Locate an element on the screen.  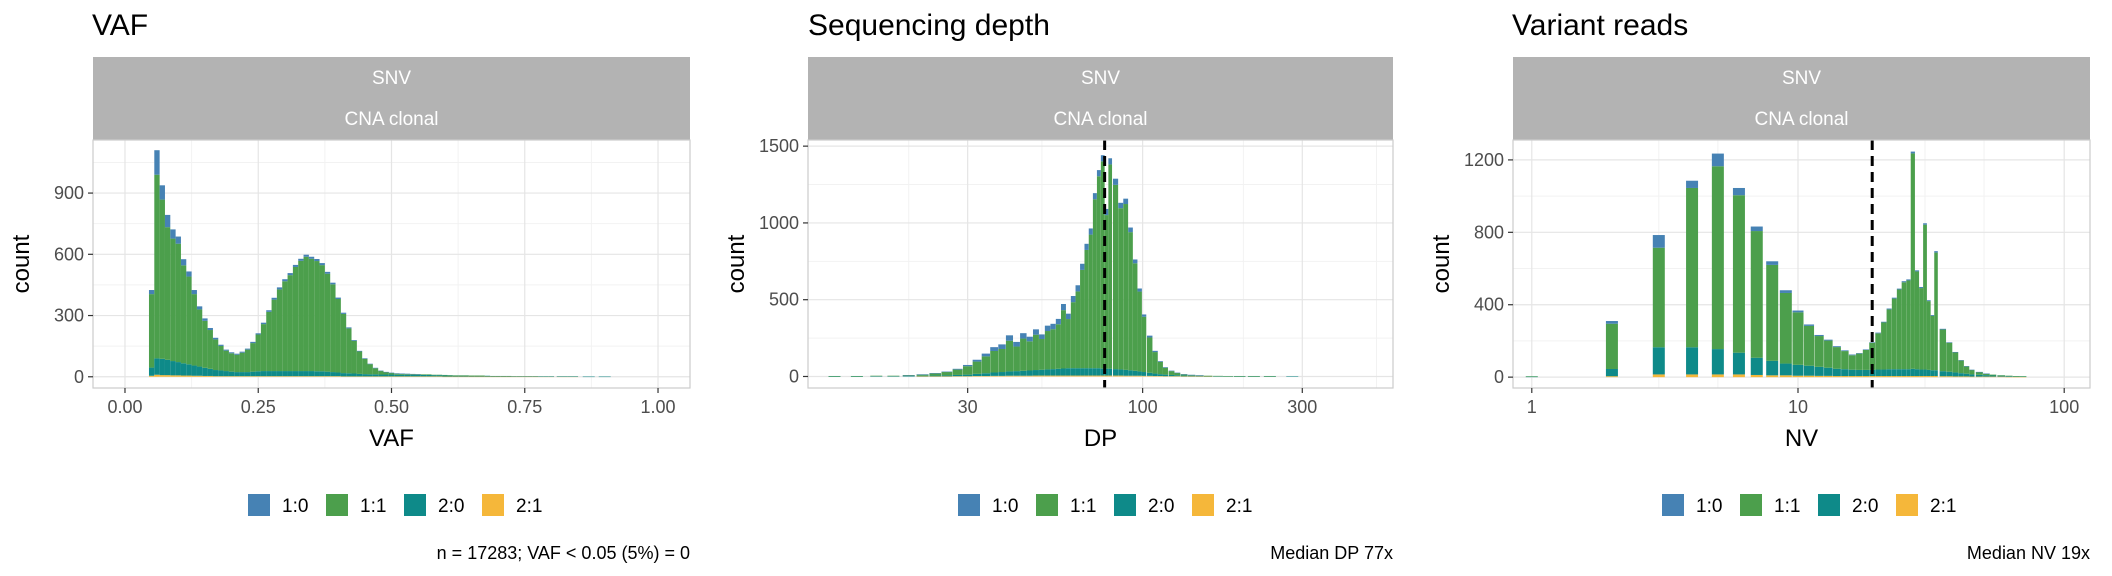
chart-title: Variant reads is located at coordinates (1600, 25).